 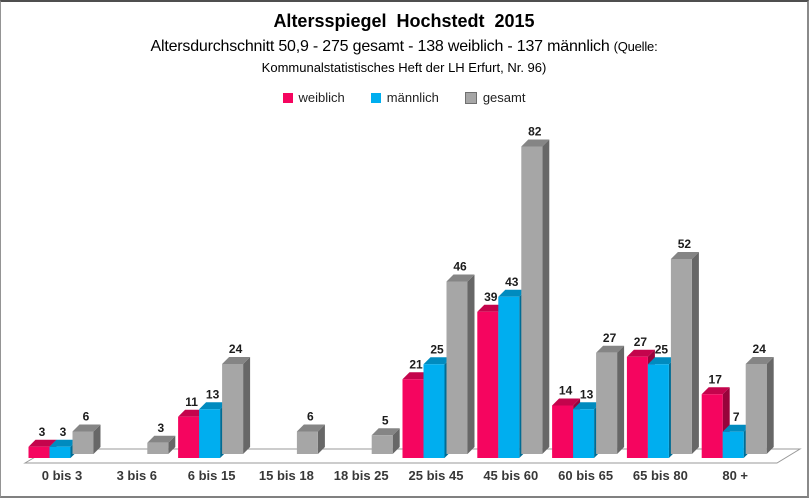 What do you see at coordinates (361, 475) in the screenshot?
I see `category-label: 18 bis 25` at bounding box center [361, 475].